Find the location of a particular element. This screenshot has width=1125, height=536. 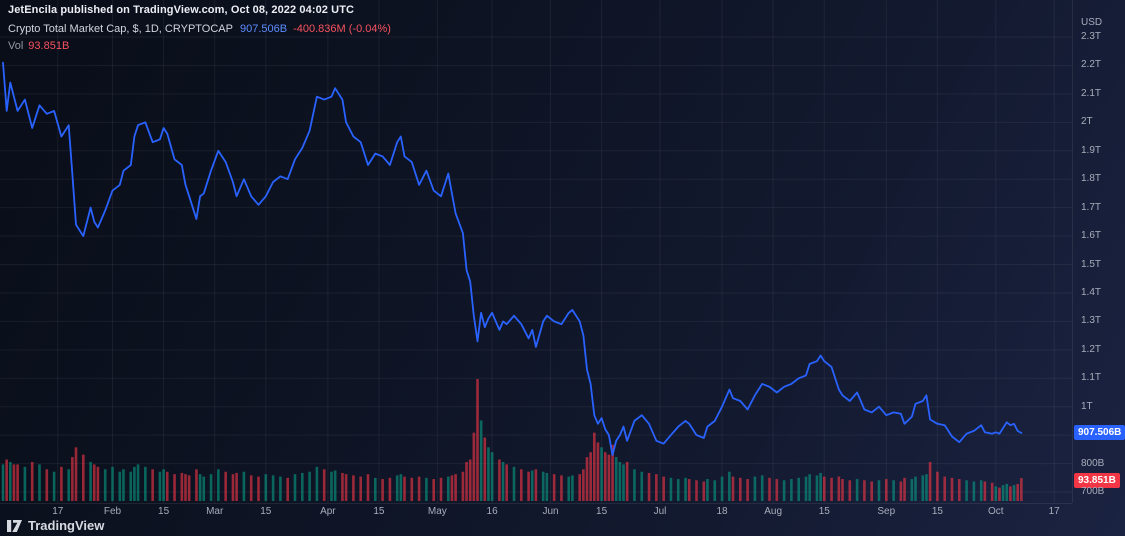

last-volume-label: 93.851B is located at coordinates (1097, 480).